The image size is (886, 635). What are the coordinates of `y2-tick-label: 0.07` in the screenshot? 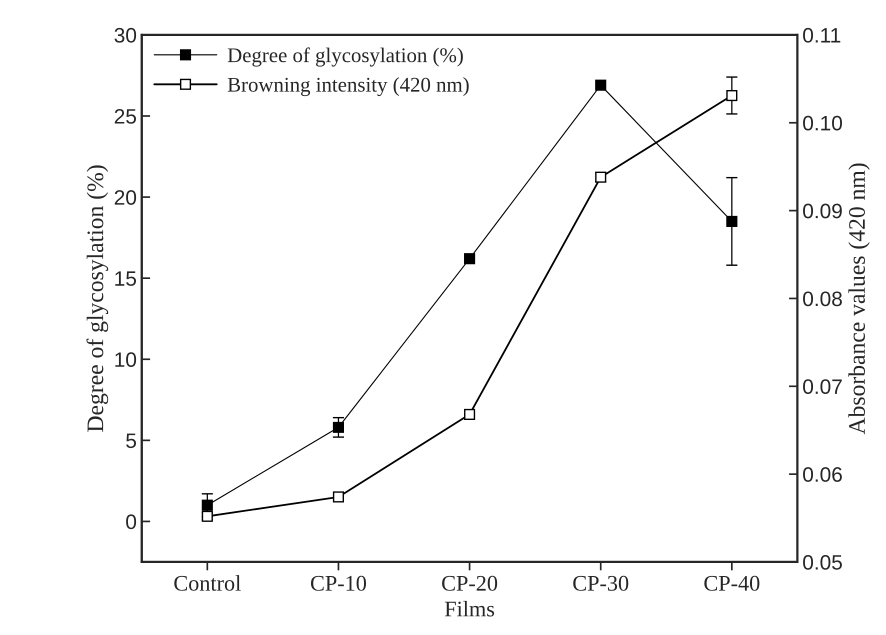 It's located at (822, 386).